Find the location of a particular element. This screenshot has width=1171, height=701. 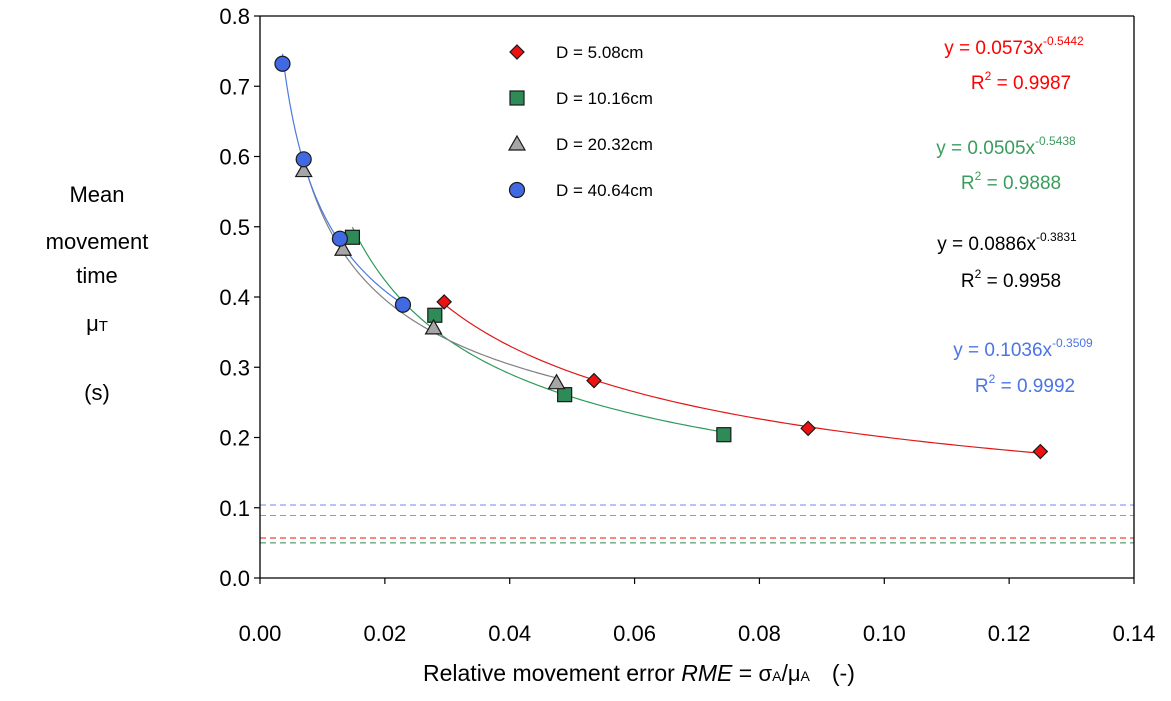

y-tick-label: 0.7 is located at coordinates (234, 86).